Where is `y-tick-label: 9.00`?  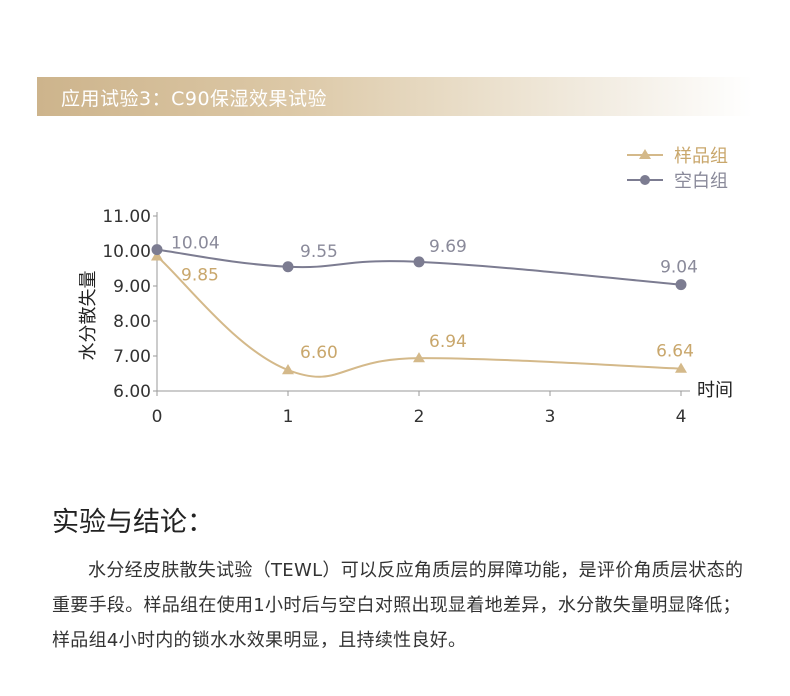
y-tick-label: 9.00 is located at coordinates (132, 287).